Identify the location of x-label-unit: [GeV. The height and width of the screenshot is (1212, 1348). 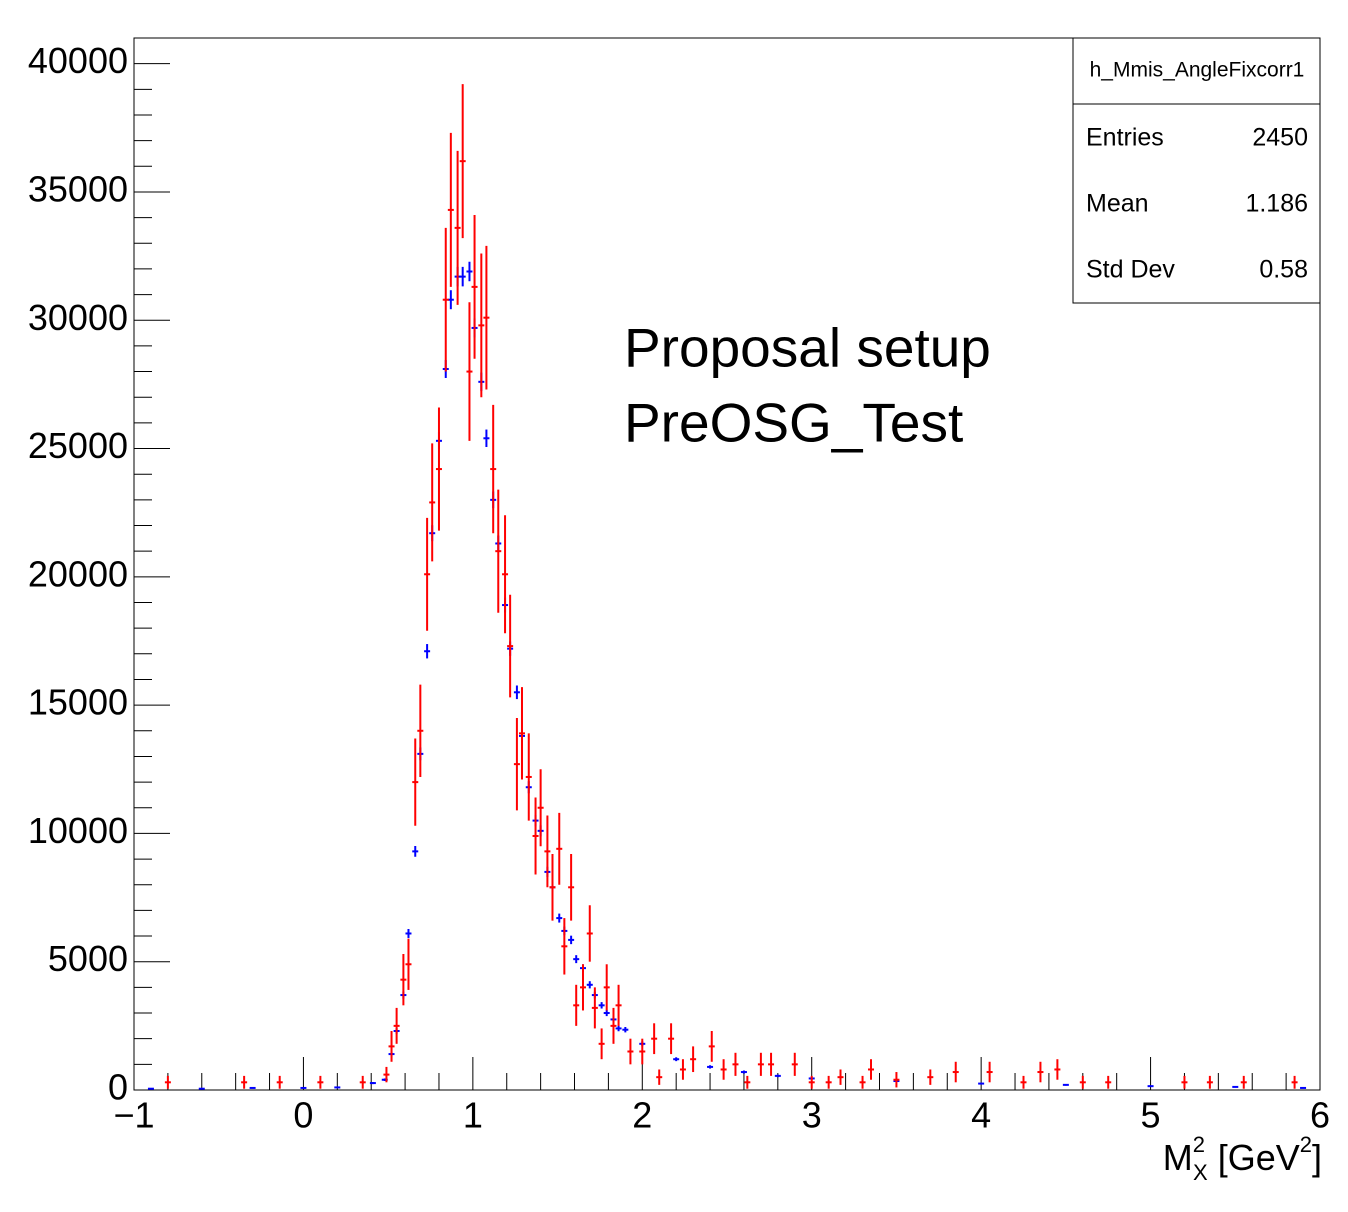
(1259, 1157).